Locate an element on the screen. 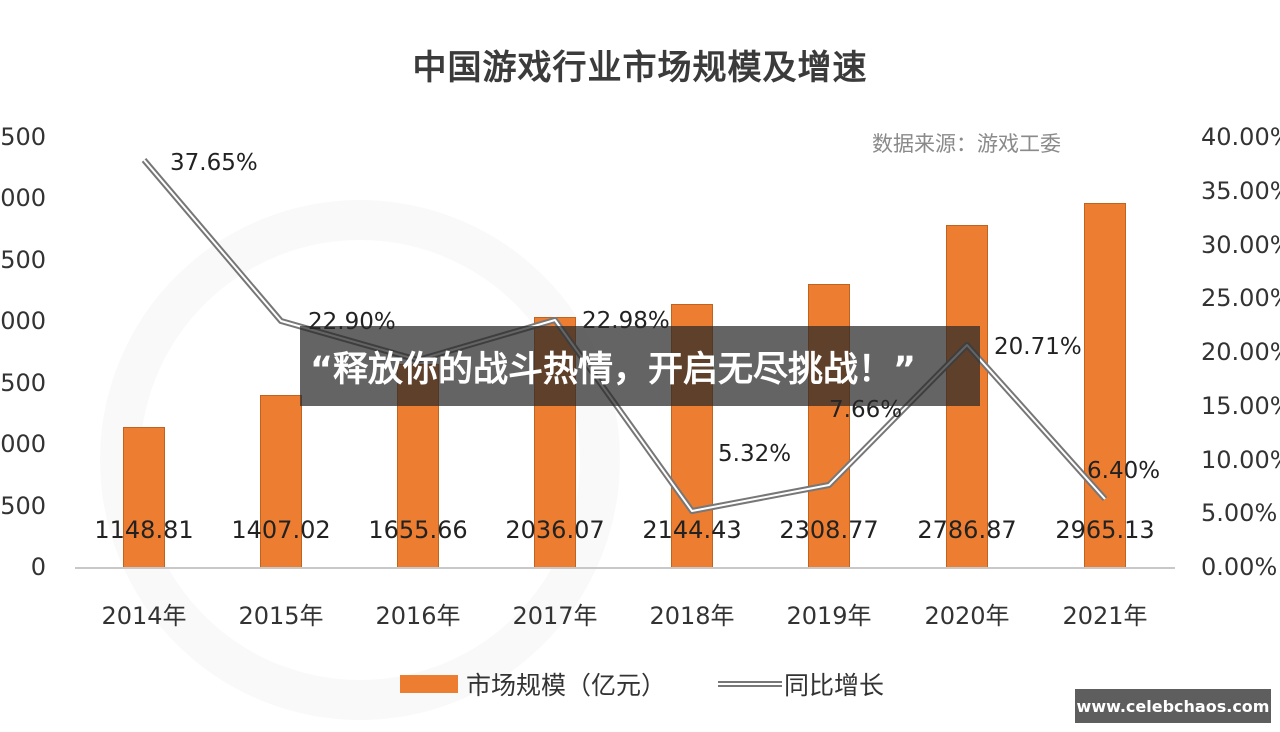 The height and width of the screenshot is (732, 1280). bar-value-label: 2965.13 is located at coordinates (1105, 530).